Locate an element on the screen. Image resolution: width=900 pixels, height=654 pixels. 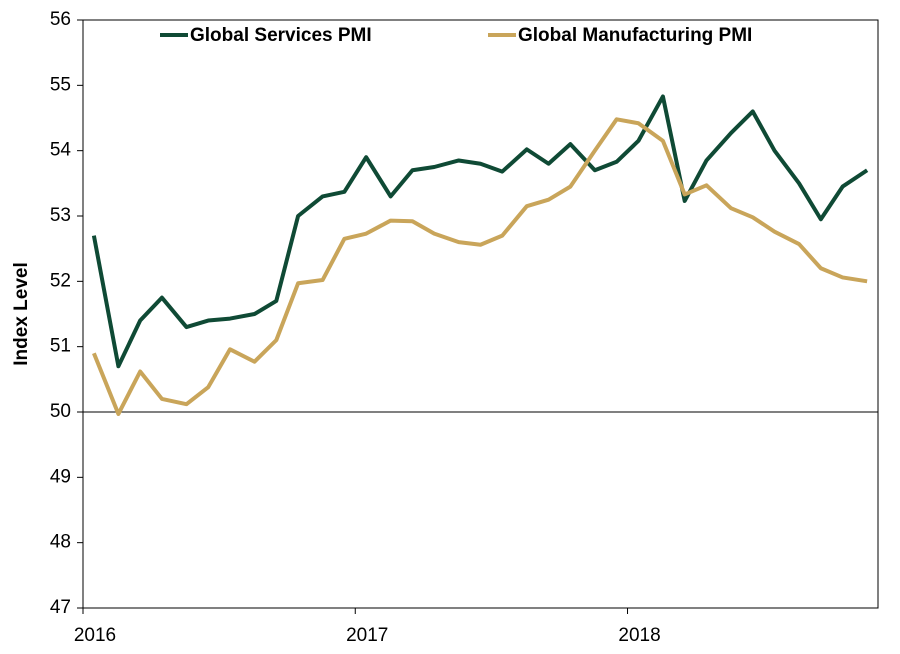
y-tick-label: 49 is located at coordinates (60, 476).